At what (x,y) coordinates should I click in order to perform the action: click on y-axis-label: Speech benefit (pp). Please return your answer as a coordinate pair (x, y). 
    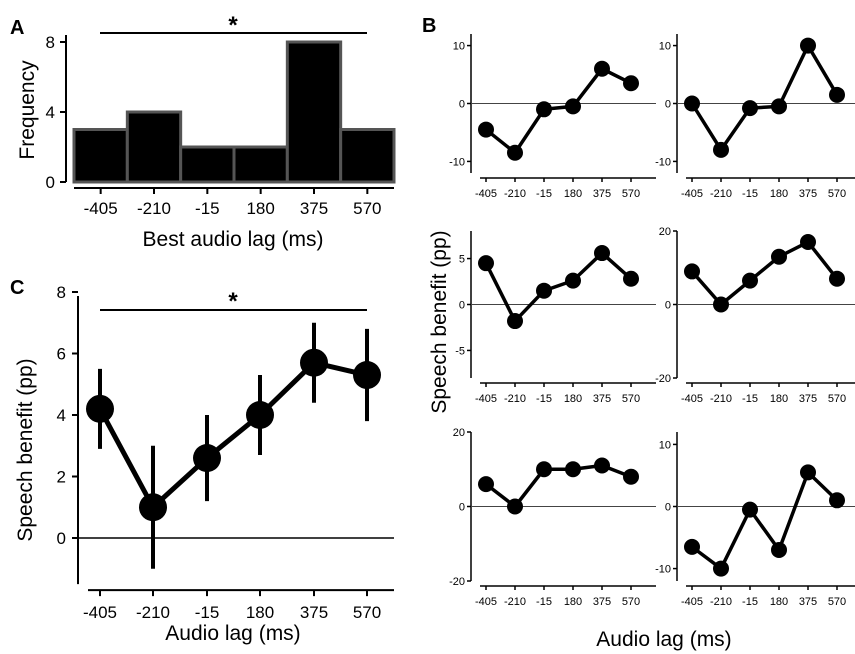
    Looking at the image, I should click on (25, 449).